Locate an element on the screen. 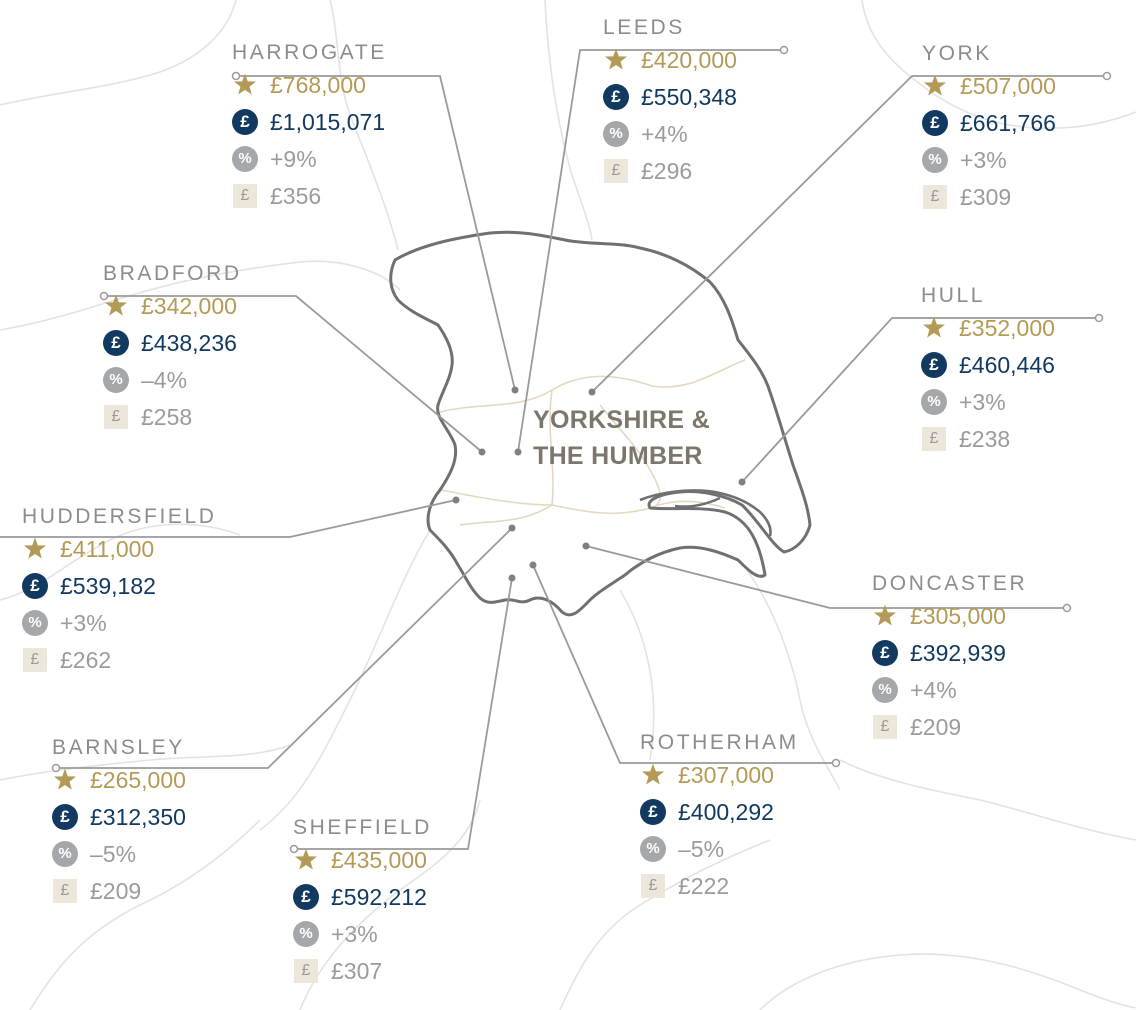 This screenshot has width=1136, height=1010. city-name: SHEFFIELD is located at coordinates (362, 827).